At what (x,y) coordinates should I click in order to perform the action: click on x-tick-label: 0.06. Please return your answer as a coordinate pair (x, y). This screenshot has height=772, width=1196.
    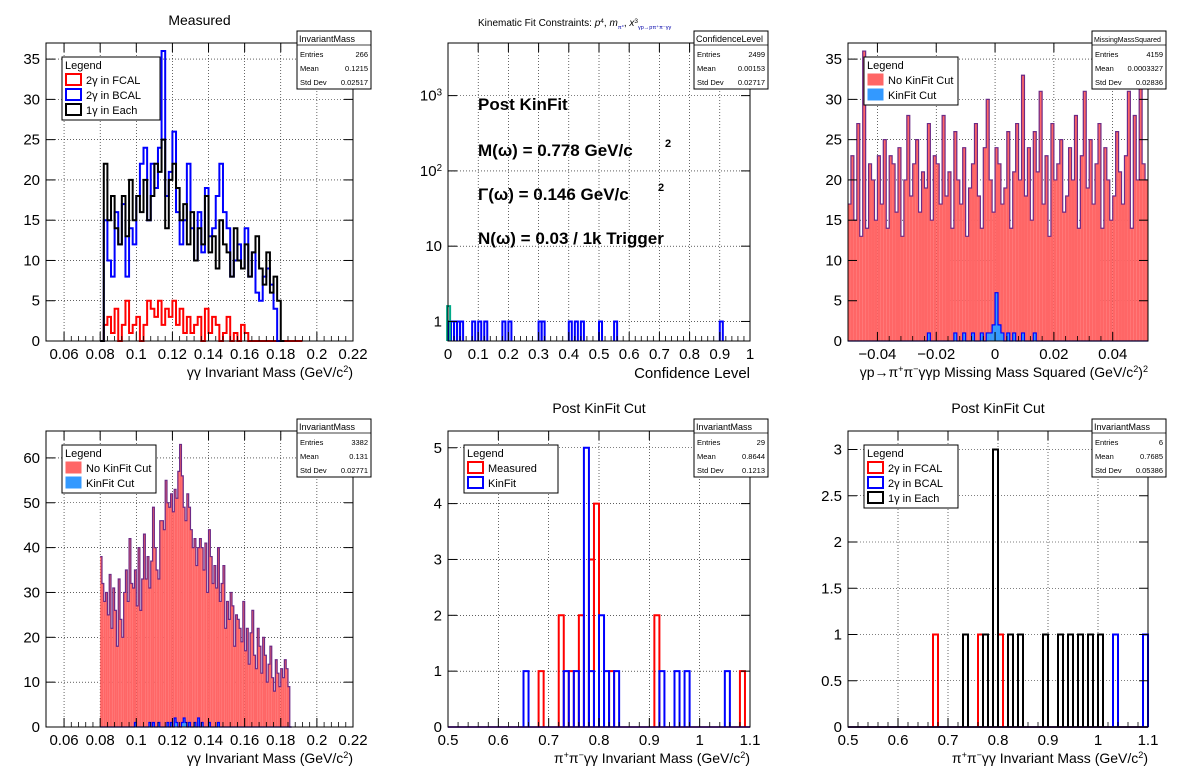
    Looking at the image, I should click on (63, 354).